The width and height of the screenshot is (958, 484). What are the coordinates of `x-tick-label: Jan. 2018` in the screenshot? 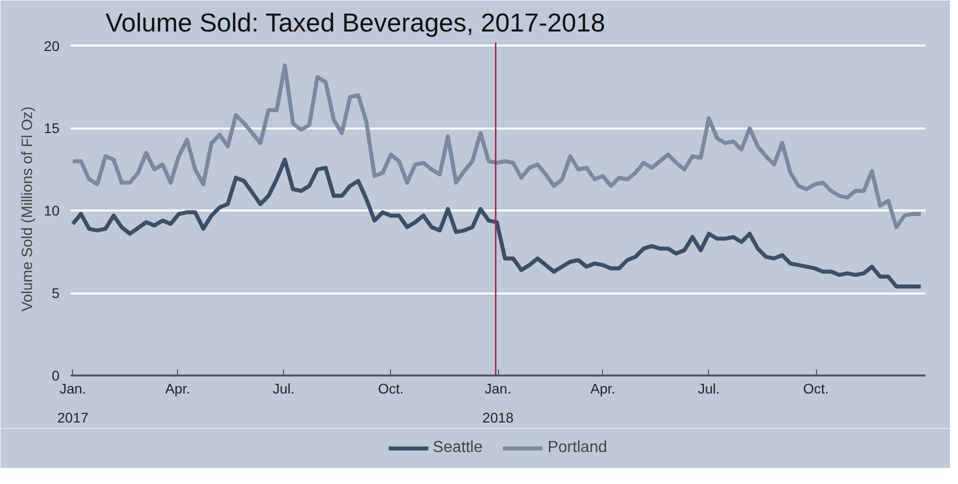 It's located at (498, 403).